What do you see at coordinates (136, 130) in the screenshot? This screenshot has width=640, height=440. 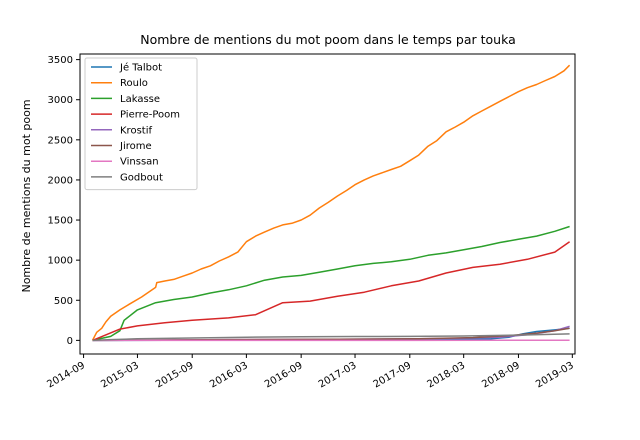 I see `legend-label-4: Krostif` at bounding box center [136, 130].